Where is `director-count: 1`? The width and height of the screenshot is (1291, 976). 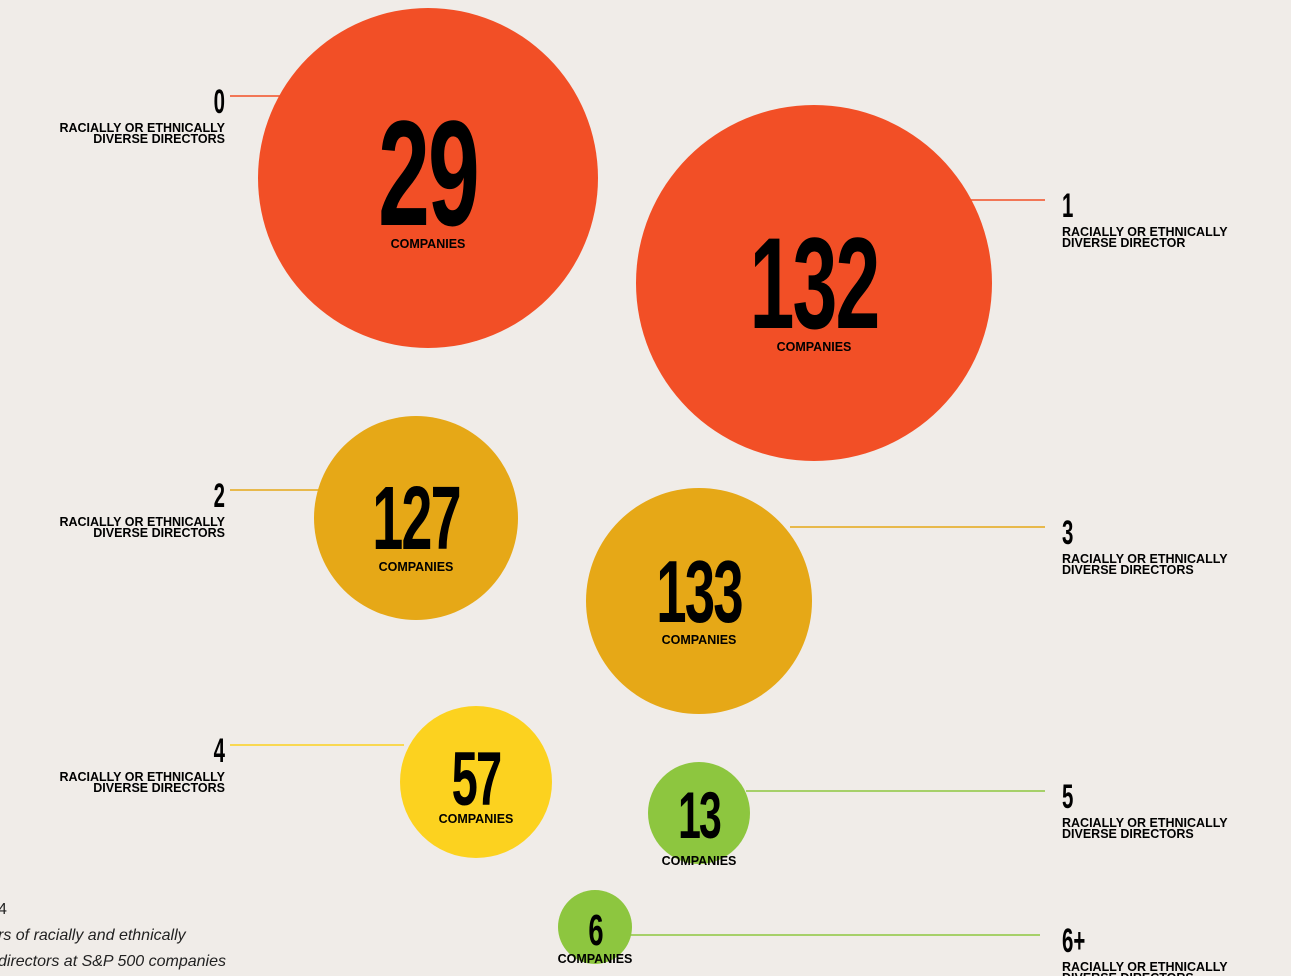
director-count: 1 is located at coordinates (1067, 206).